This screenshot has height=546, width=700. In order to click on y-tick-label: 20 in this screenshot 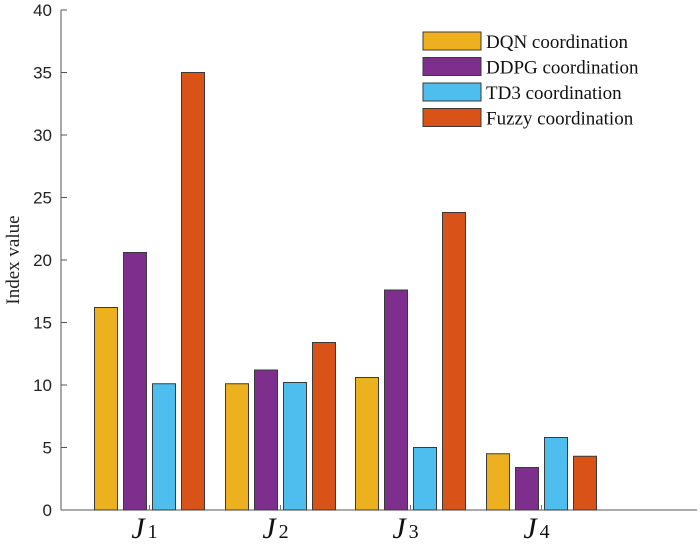, I will do `click(42, 260)`.